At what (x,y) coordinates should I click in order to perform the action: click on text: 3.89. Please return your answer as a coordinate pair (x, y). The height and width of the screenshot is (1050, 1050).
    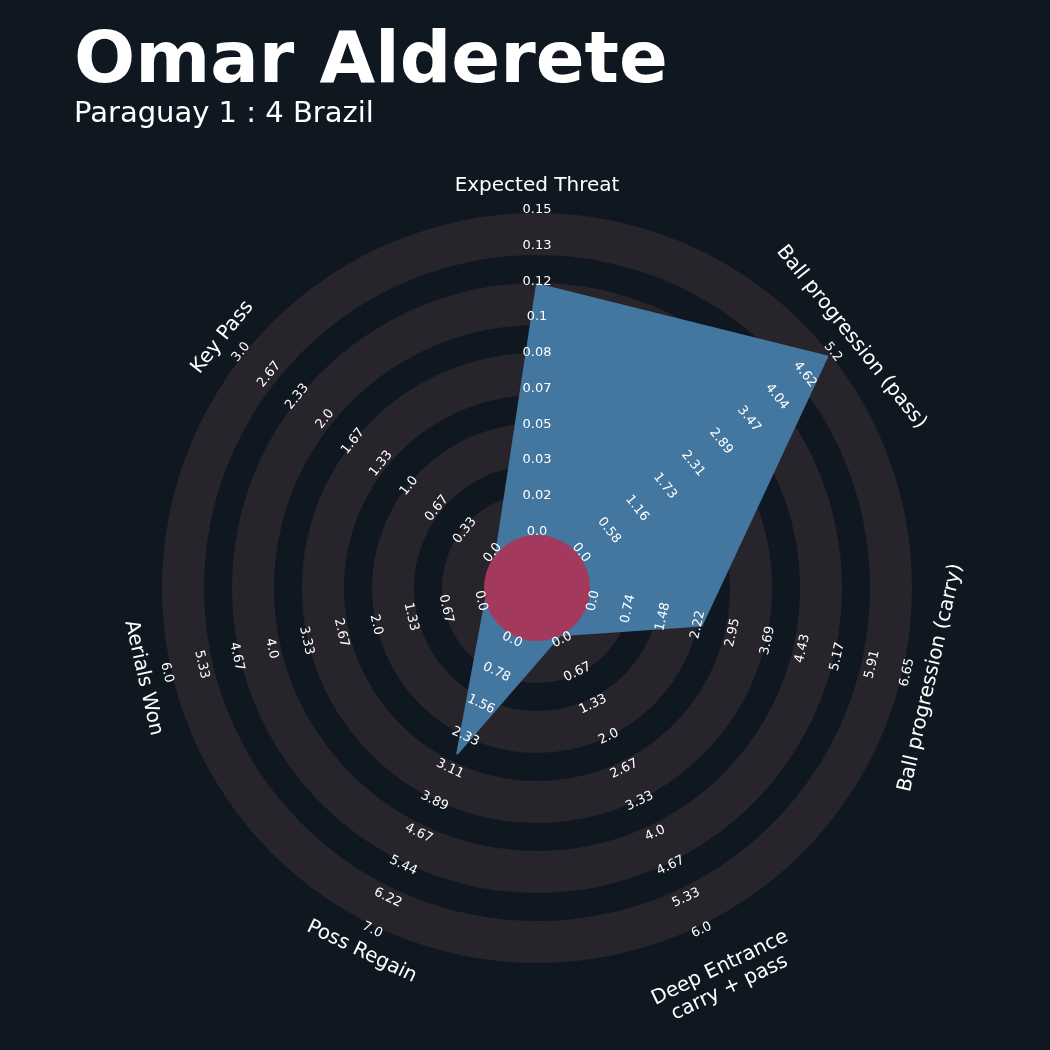
    Looking at the image, I should click on (435, 800).